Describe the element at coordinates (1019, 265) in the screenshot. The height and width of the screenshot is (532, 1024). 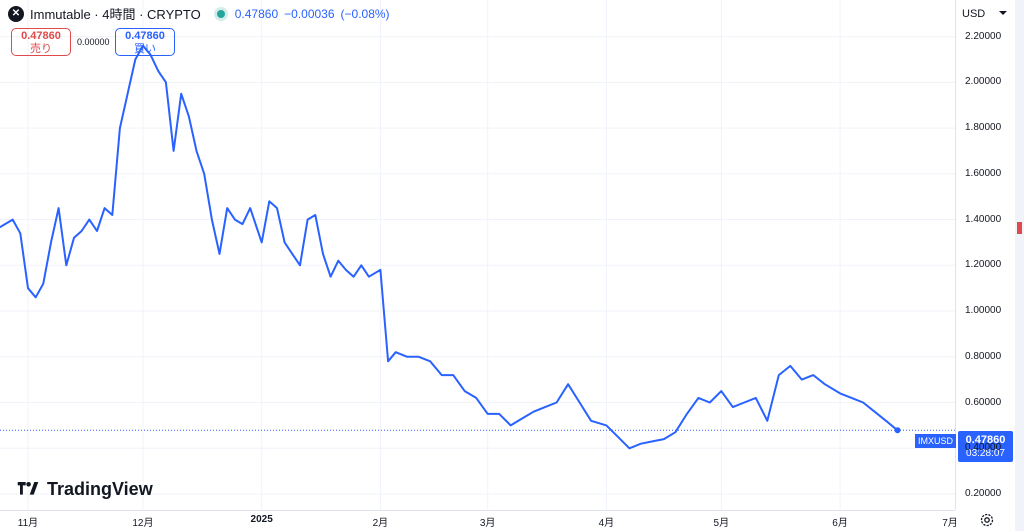
I see `right-toolbar-strip` at that location.